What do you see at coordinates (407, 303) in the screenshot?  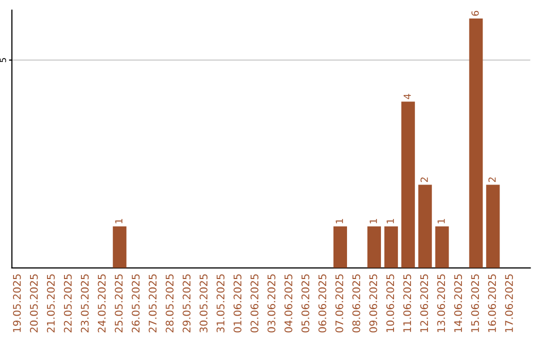 I see `x-tick-label: 11.06.2025` at bounding box center [407, 303].